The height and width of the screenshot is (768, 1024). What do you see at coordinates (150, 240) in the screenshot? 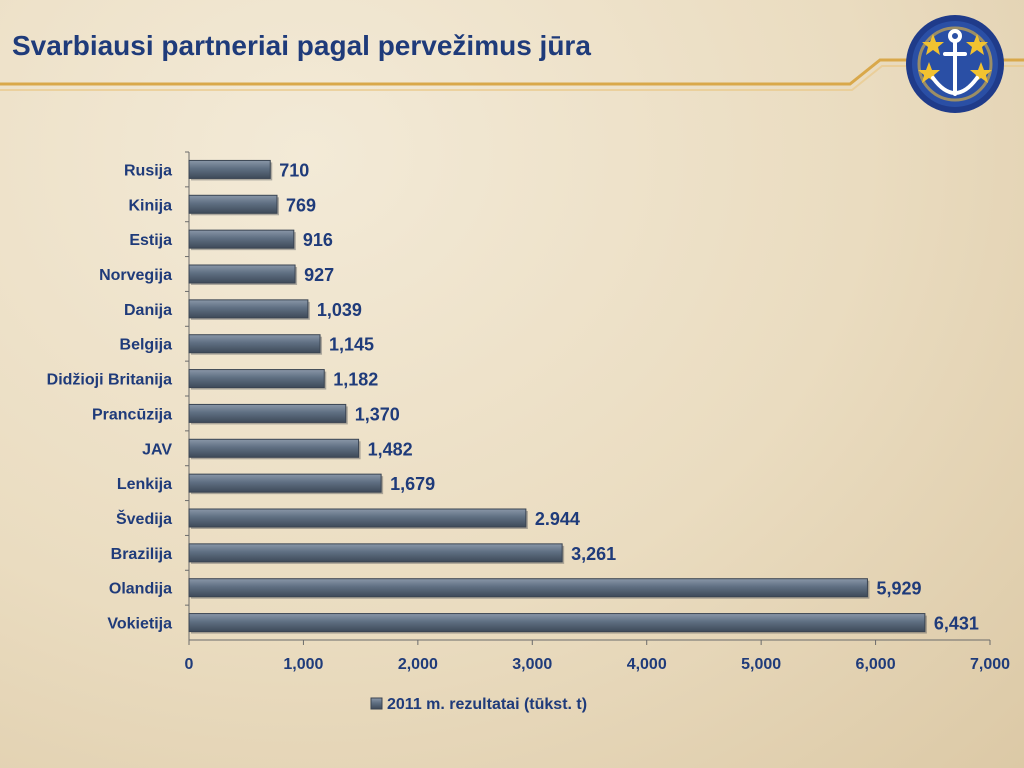
I see `category-label: Estija` at bounding box center [150, 240].